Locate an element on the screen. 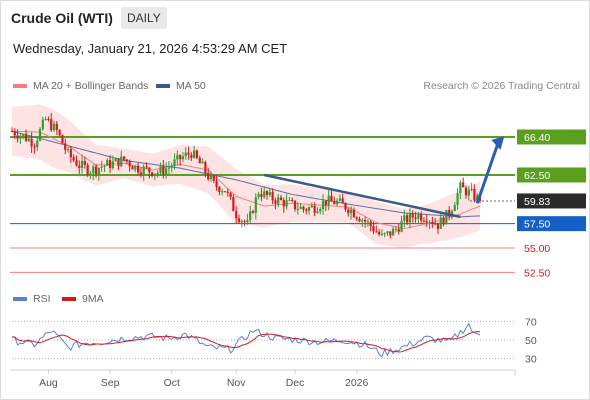 The height and width of the screenshot is (400, 590). rsi-level-label-50: 50 is located at coordinates (531, 341).